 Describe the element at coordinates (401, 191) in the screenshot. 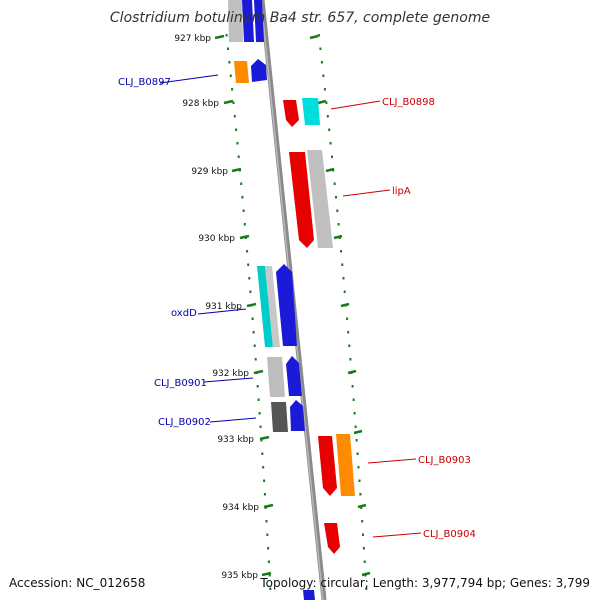

I see `label-lipA: lipA` at that location.